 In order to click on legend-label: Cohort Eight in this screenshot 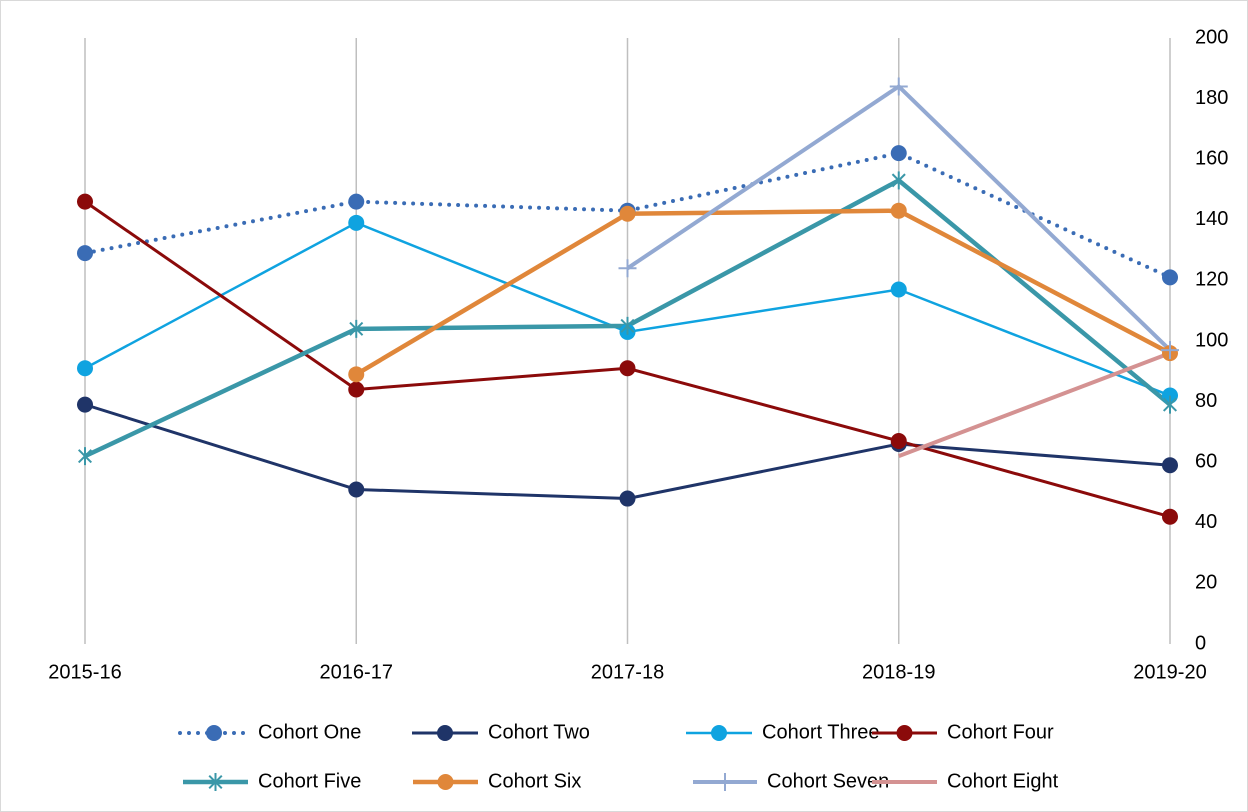, I will do `click(1003, 781)`.